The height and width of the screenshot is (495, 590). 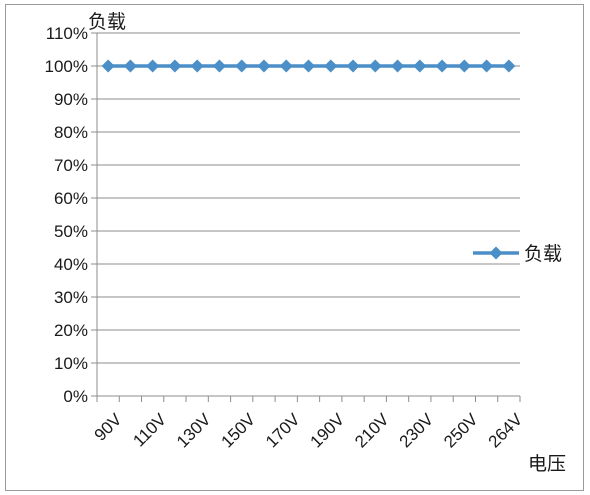 What do you see at coordinates (75, 396) in the screenshot?
I see `y-tick-label: 0%` at bounding box center [75, 396].